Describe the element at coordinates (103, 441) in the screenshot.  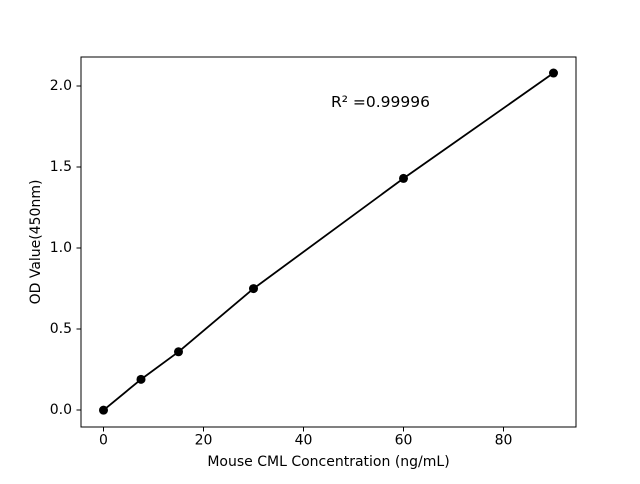
I see `x-tick-label: 0` at that location.